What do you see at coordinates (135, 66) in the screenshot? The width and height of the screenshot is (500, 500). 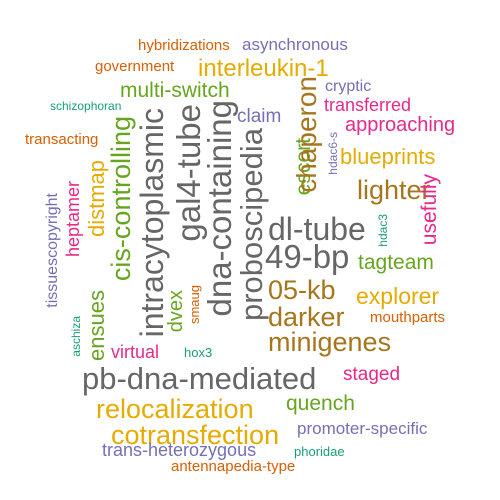 I see `word-government: government` at bounding box center [135, 66].